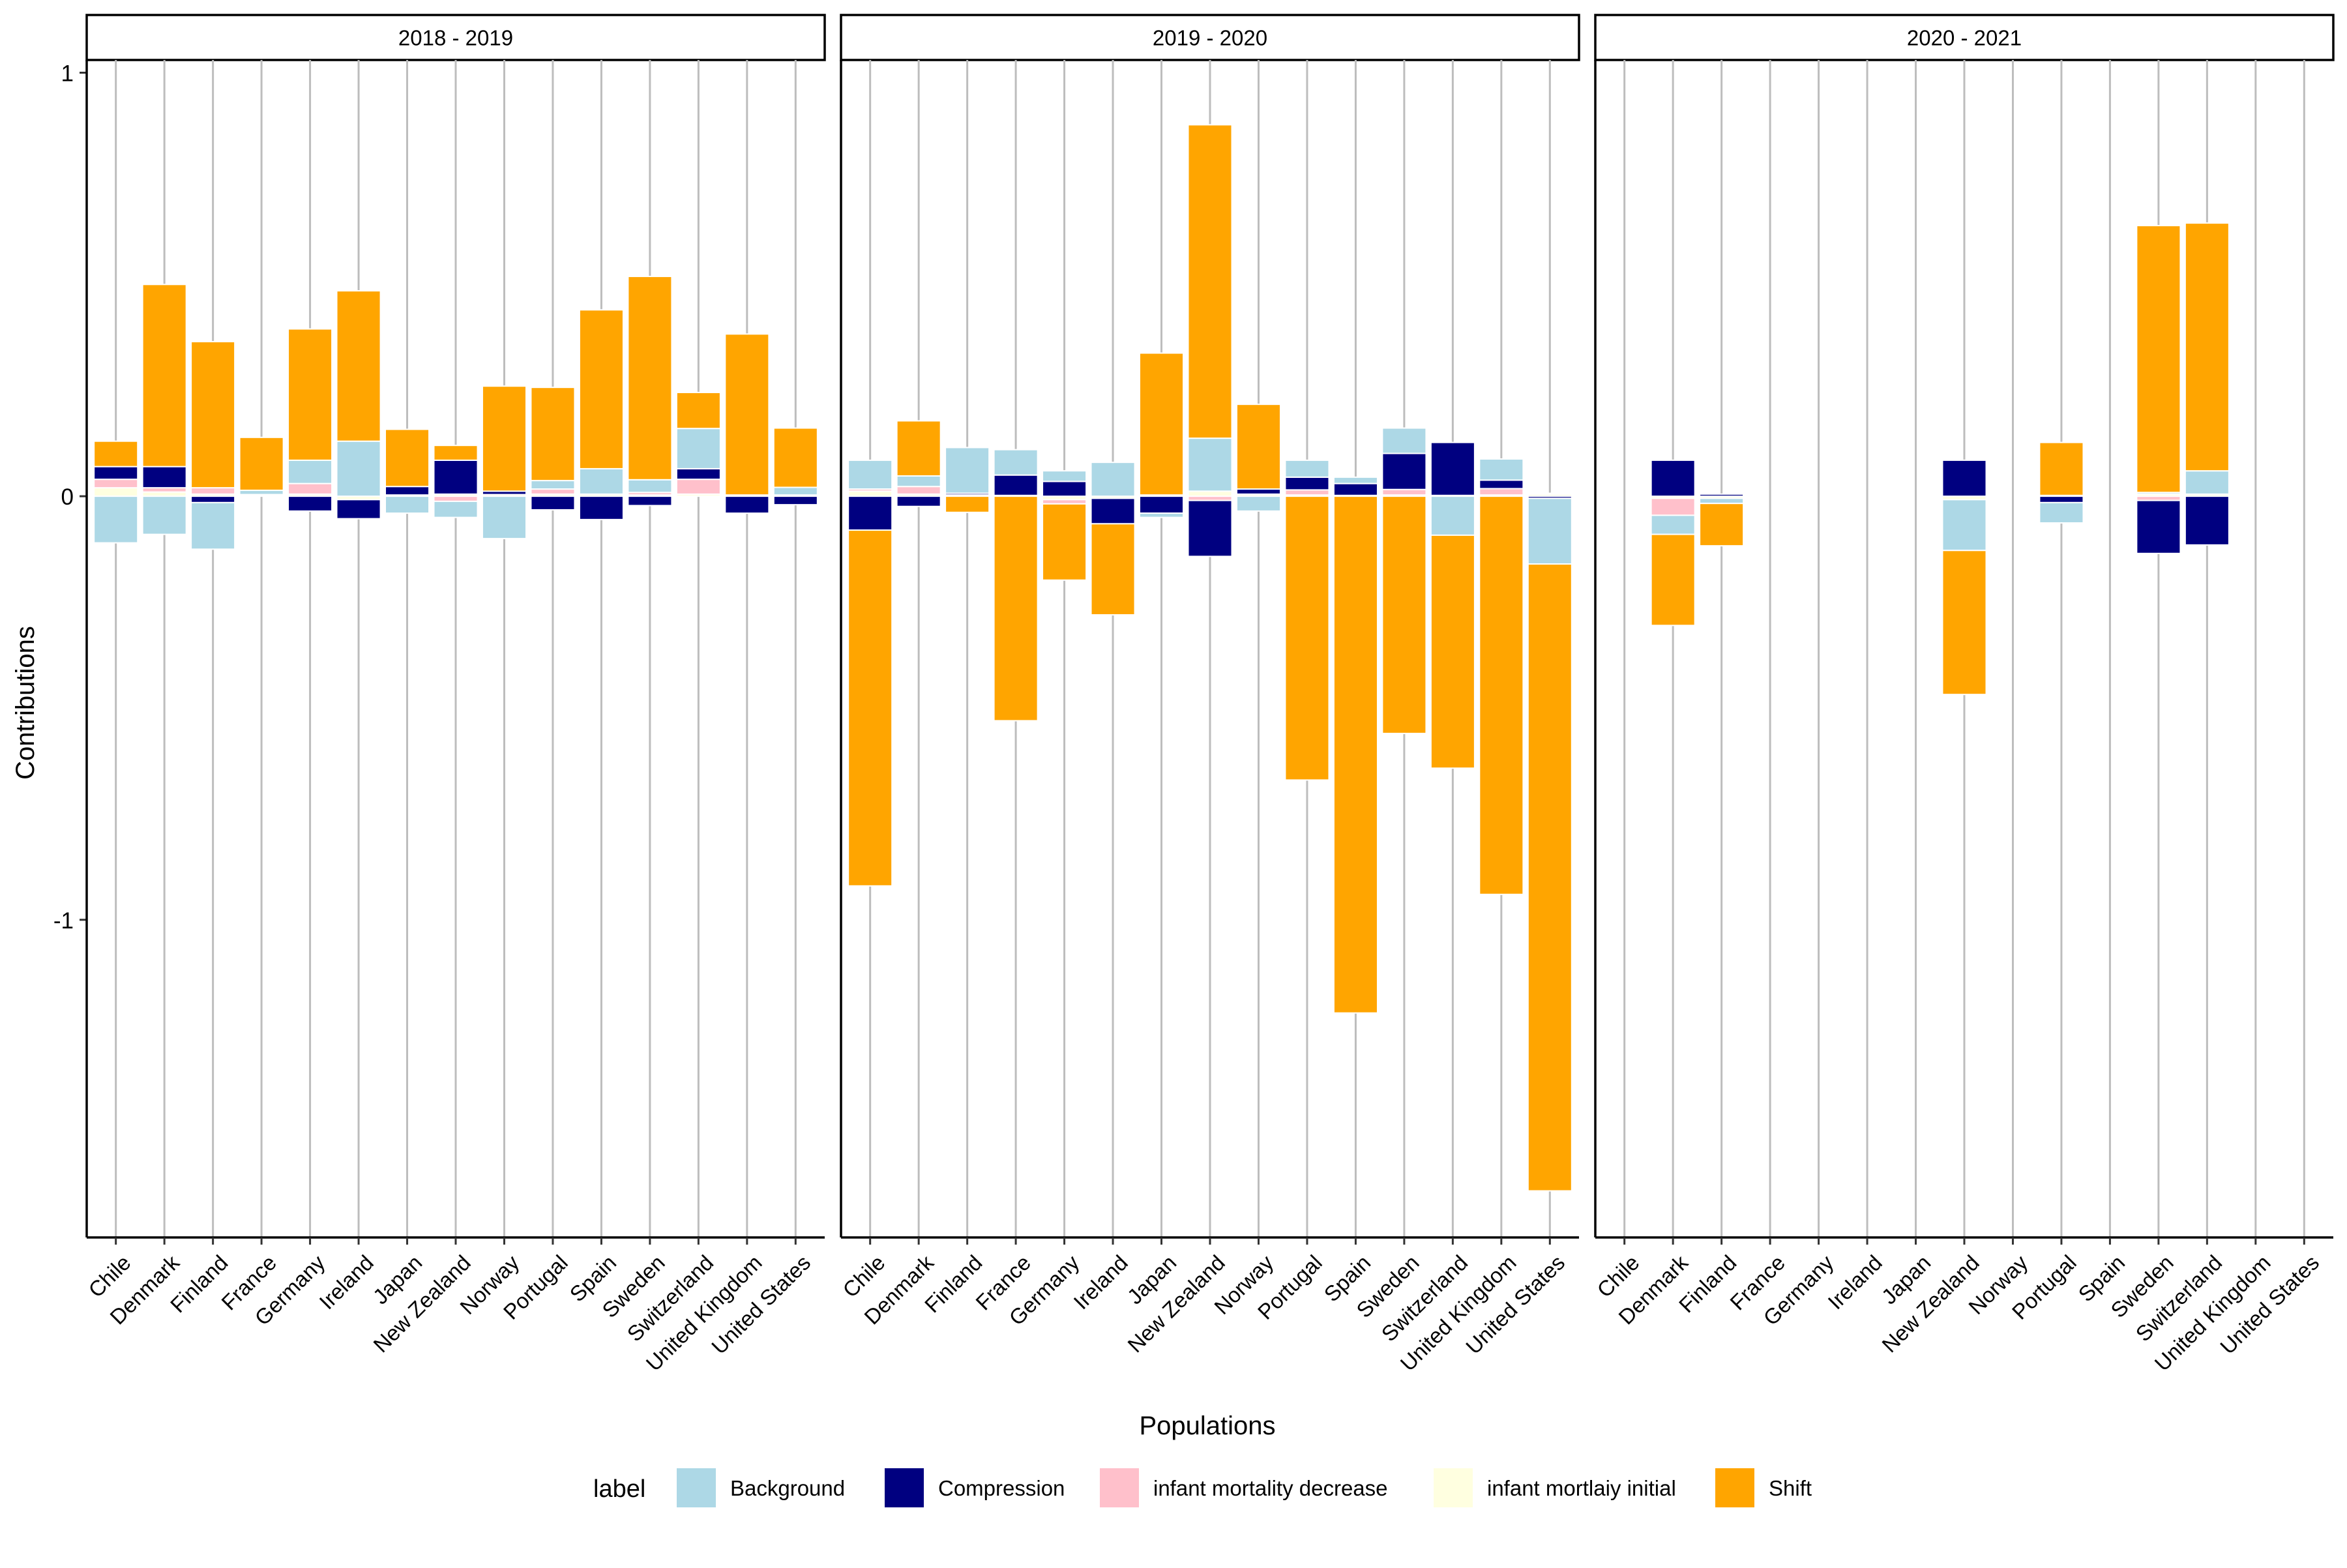 This screenshot has height=1568, width=2347. Describe the element at coordinates (1001, 1488) in the screenshot. I see `legend-label: Compression` at that location.